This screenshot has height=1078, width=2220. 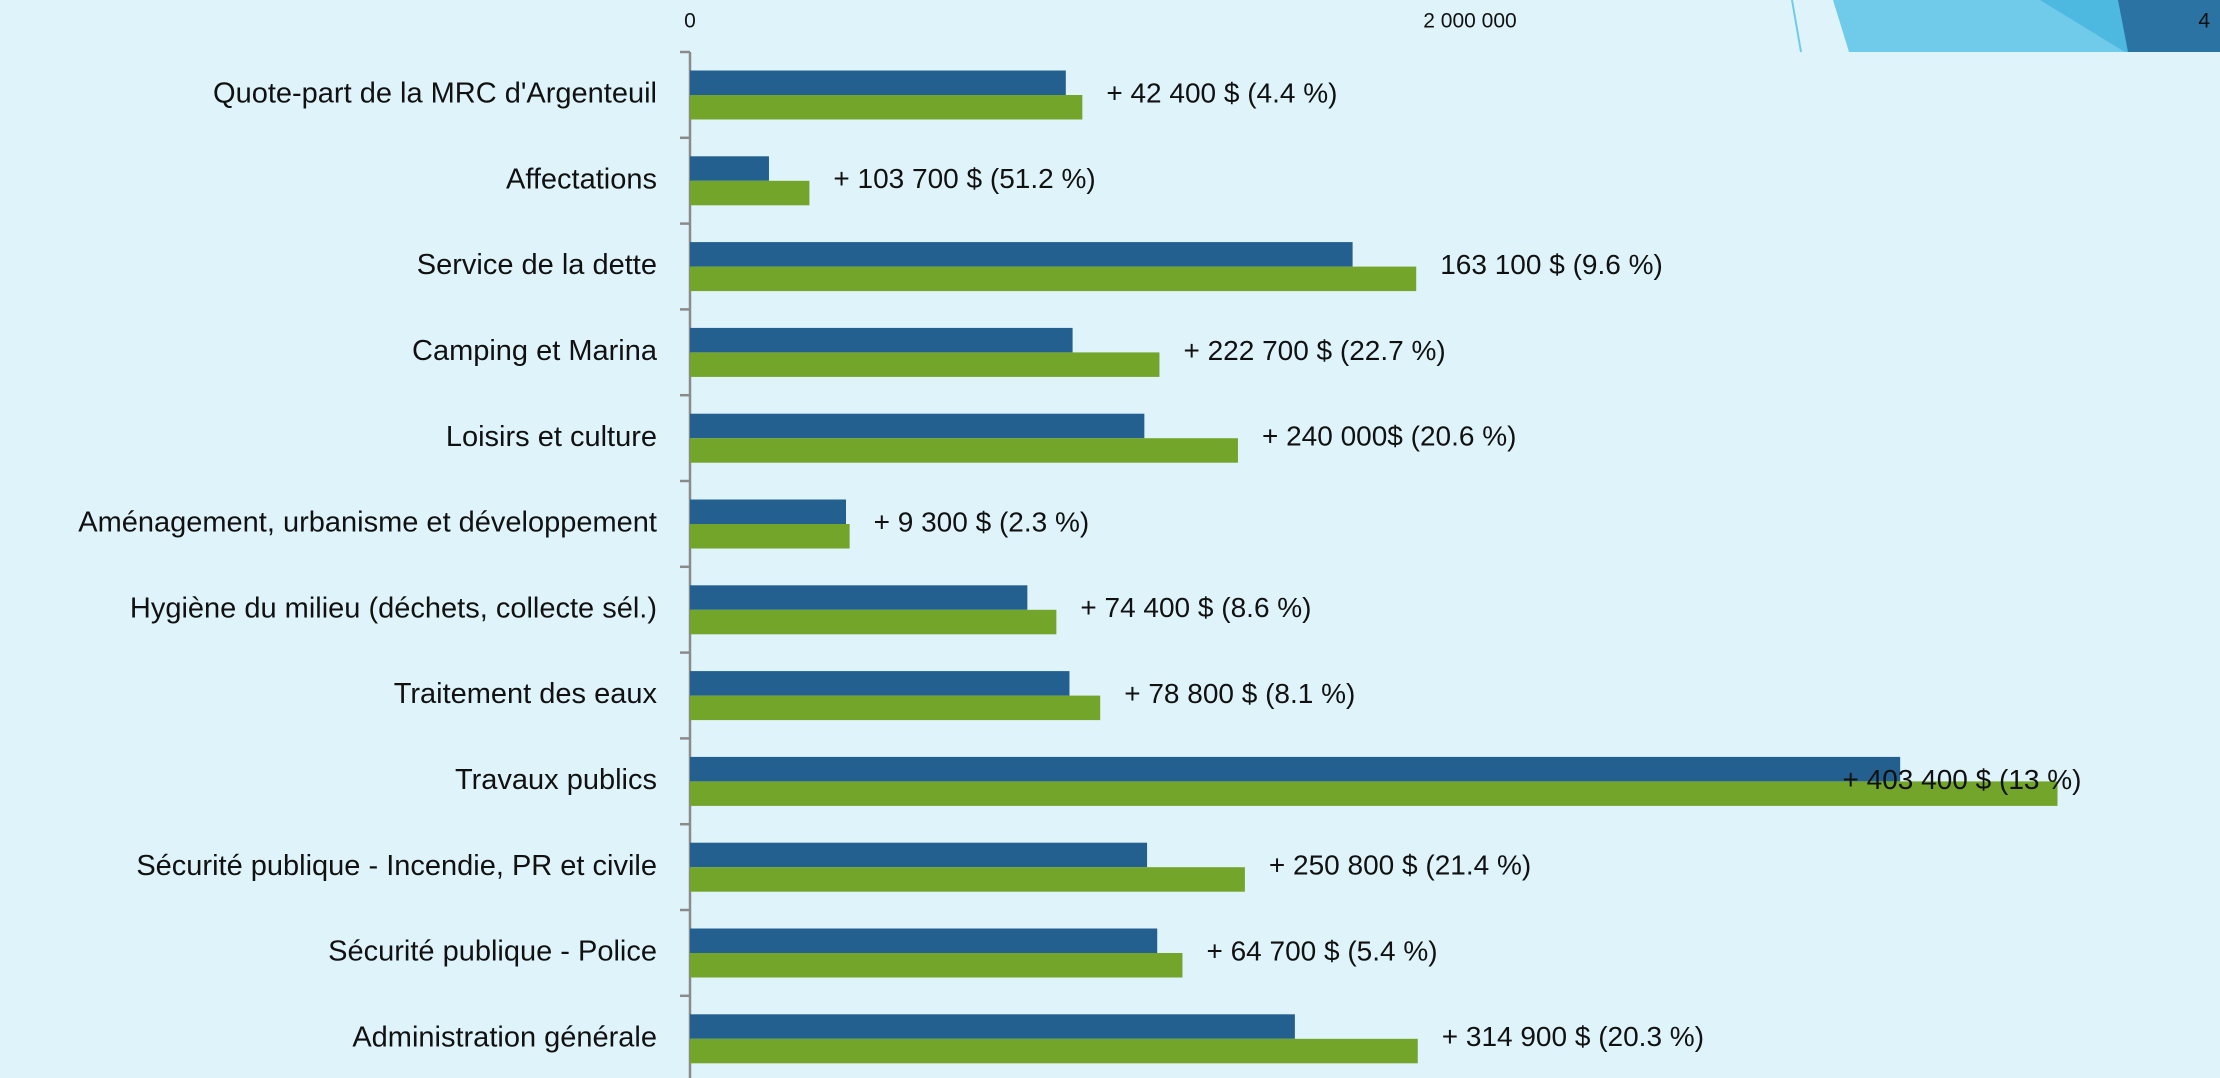 What do you see at coordinates (504, 1037) in the screenshot?
I see `y-tick-label: Administration générale` at bounding box center [504, 1037].